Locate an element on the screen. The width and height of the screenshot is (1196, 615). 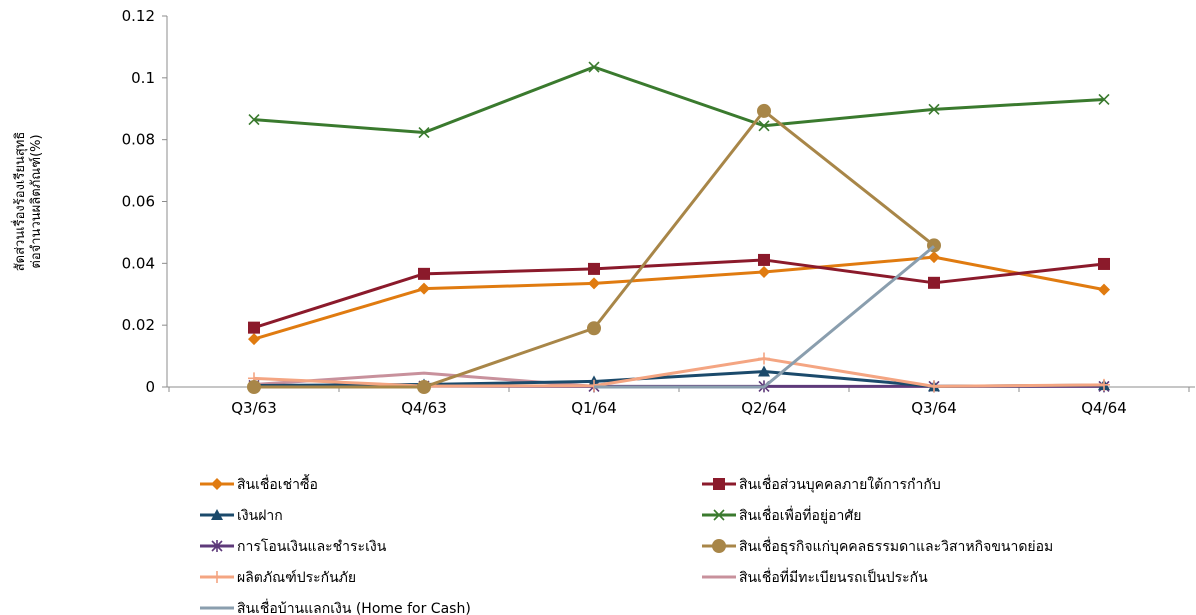
y-axis-title-line: ต่อจำนวนผลิตภัณฑ์(%) is located at coordinates (36, 201).